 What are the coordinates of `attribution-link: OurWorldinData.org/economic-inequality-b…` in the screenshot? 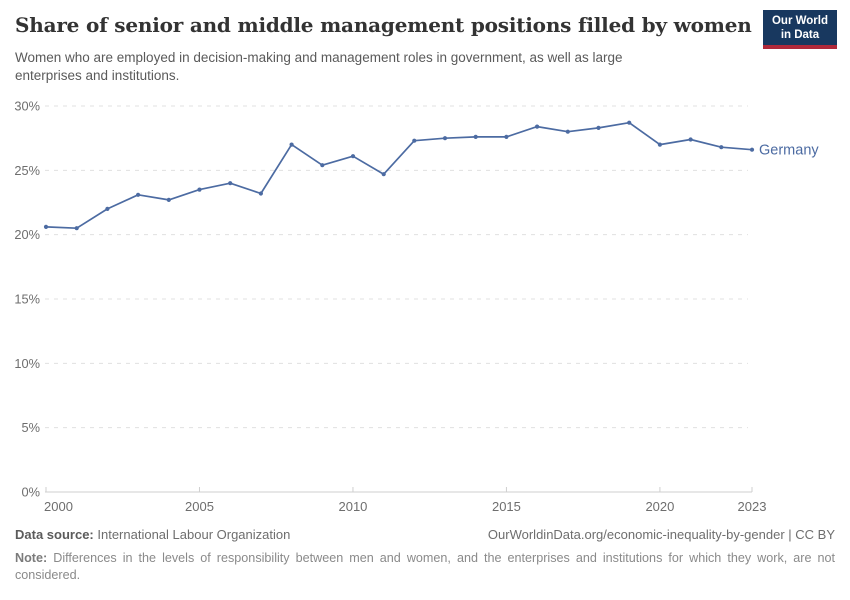 It's located at (661, 534).